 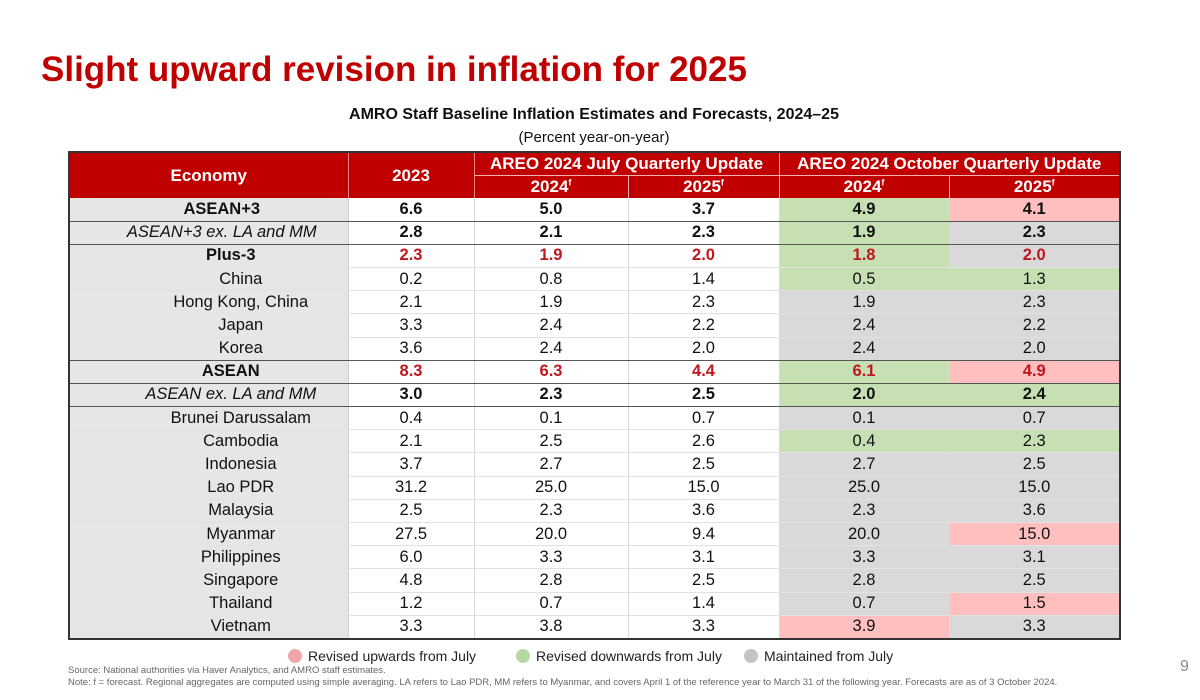 What do you see at coordinates (411, 580) in the screenshot?
I see `cell-2023: 4.8` at bounding box center [411, 580].